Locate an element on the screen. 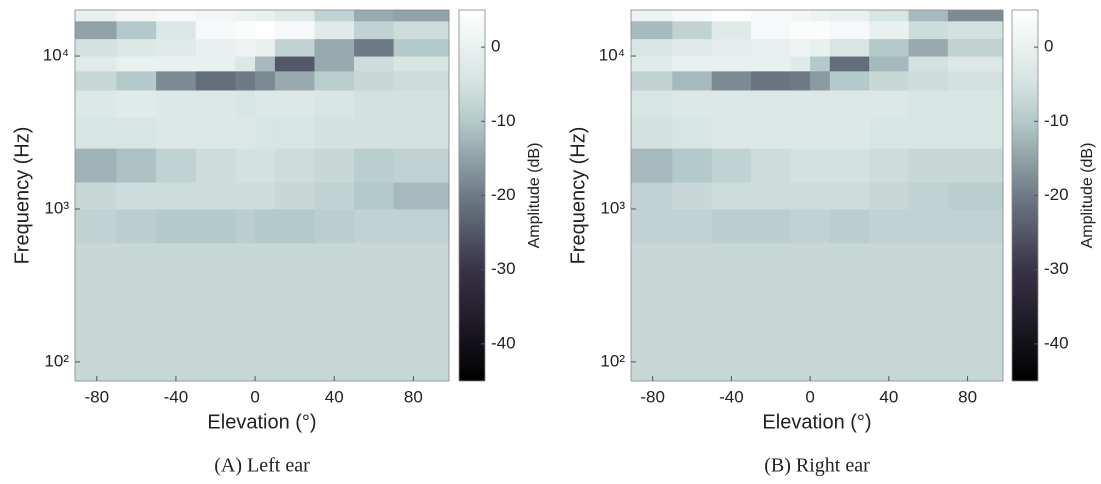 The width and height of the screenshot is (1101, 484). y-tick-label: 10⁴ is located at coordinates (56, 55).